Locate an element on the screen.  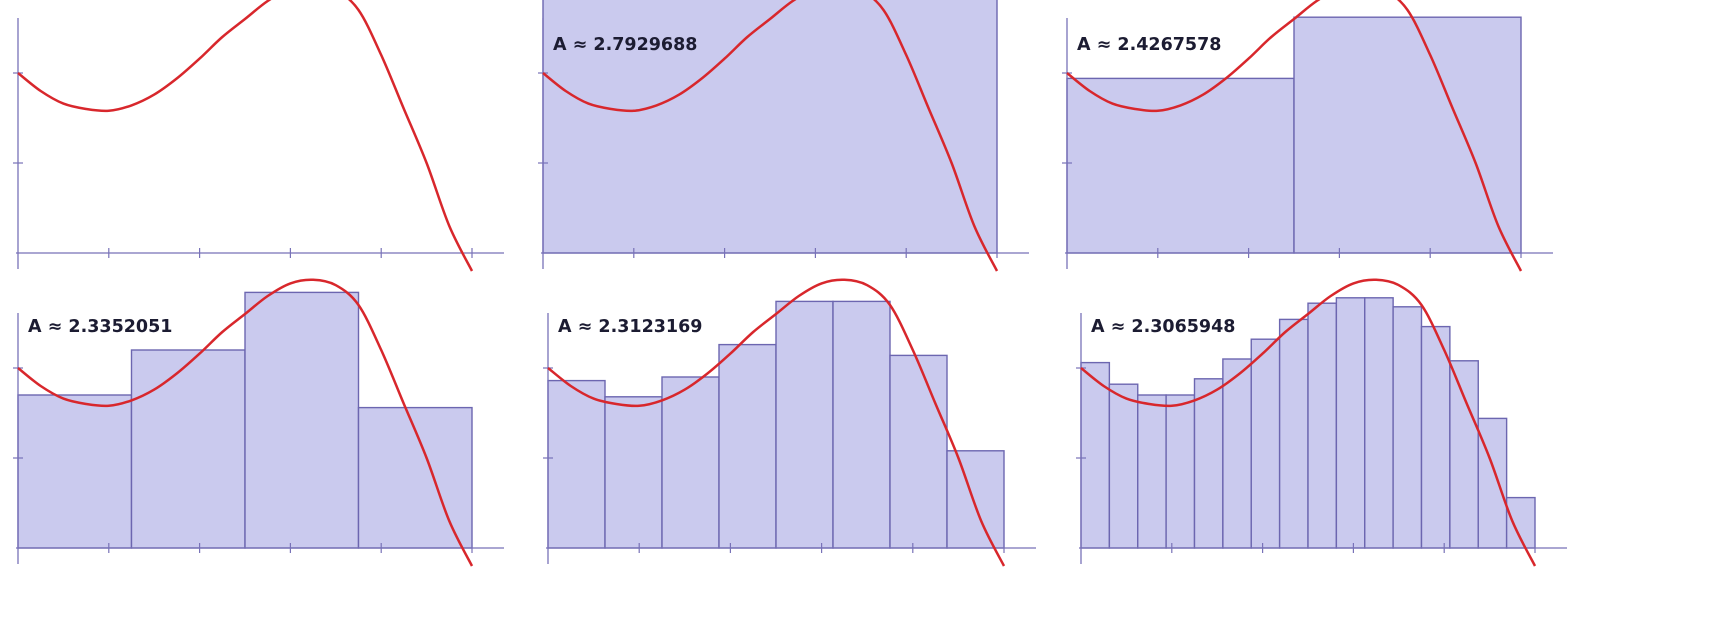
panel-3: A ≈ 2.4267578 is located at coordinates (1307, 136).